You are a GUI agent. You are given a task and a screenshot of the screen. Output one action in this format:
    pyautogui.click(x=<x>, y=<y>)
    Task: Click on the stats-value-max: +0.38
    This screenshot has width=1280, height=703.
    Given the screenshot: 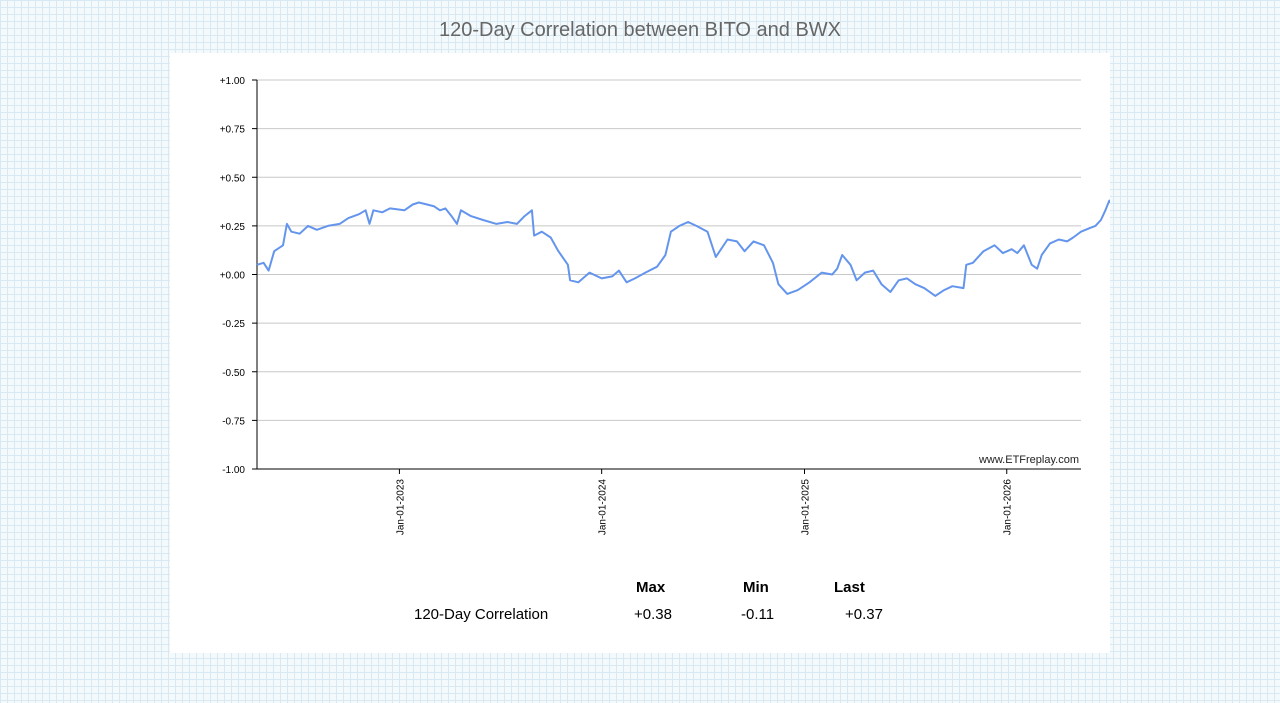 What is the action you would take?
    pyautogui.click(x=653, y=614)
    